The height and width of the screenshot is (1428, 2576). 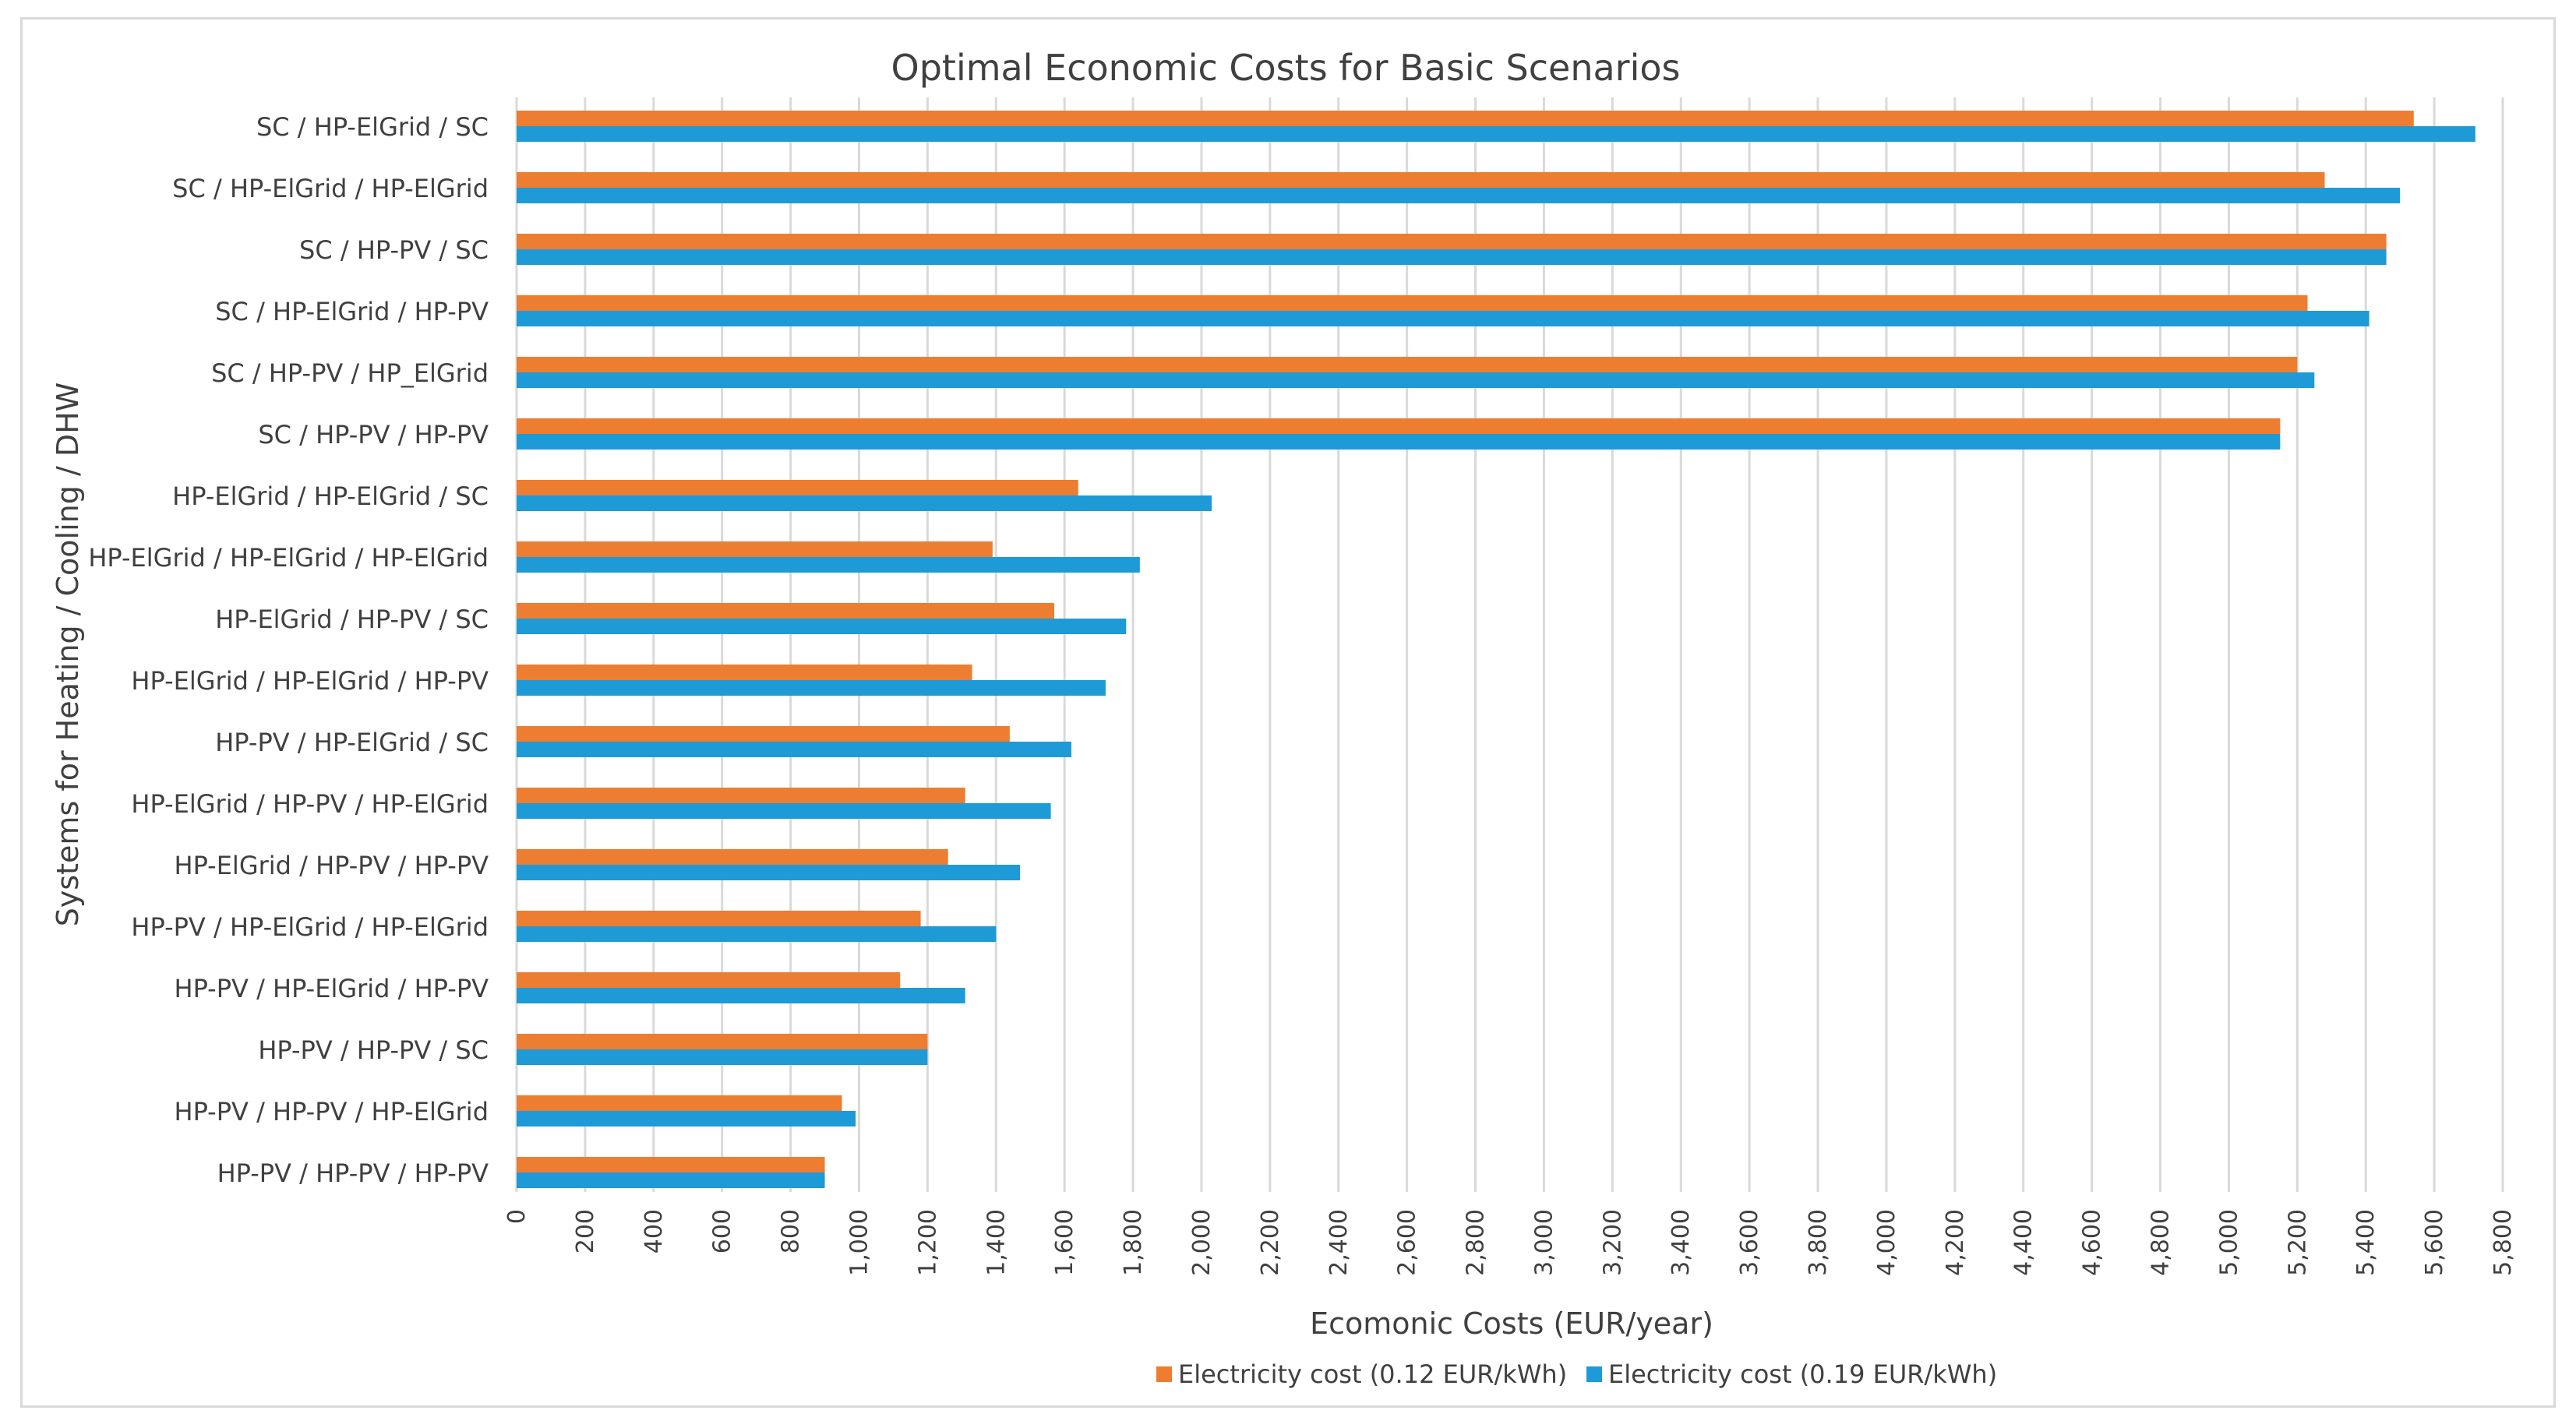 I want to click on category-label: HP-PV / HP-ElGrid / SC, so click(x=352, y=742).